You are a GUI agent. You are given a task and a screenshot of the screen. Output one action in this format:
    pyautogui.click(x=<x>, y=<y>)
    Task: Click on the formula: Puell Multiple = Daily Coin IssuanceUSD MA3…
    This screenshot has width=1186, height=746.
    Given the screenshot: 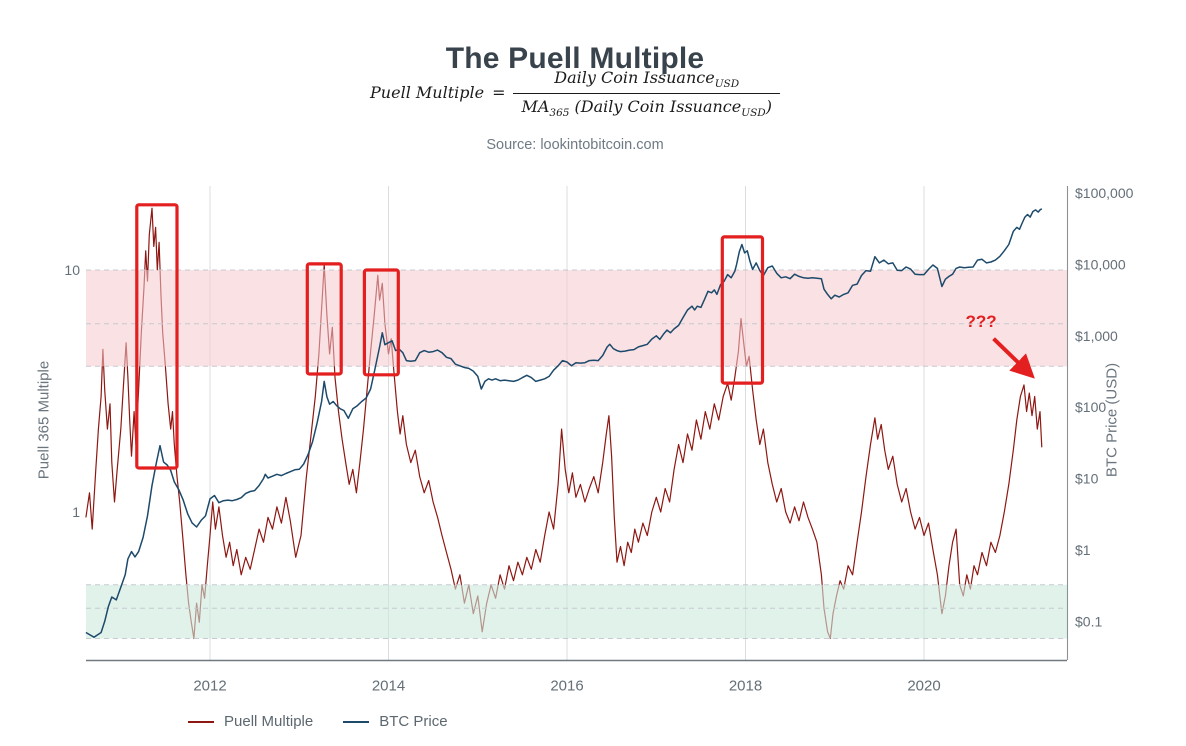 What is the action you would take?
    pyautogui.click(x=575, y=93)
    